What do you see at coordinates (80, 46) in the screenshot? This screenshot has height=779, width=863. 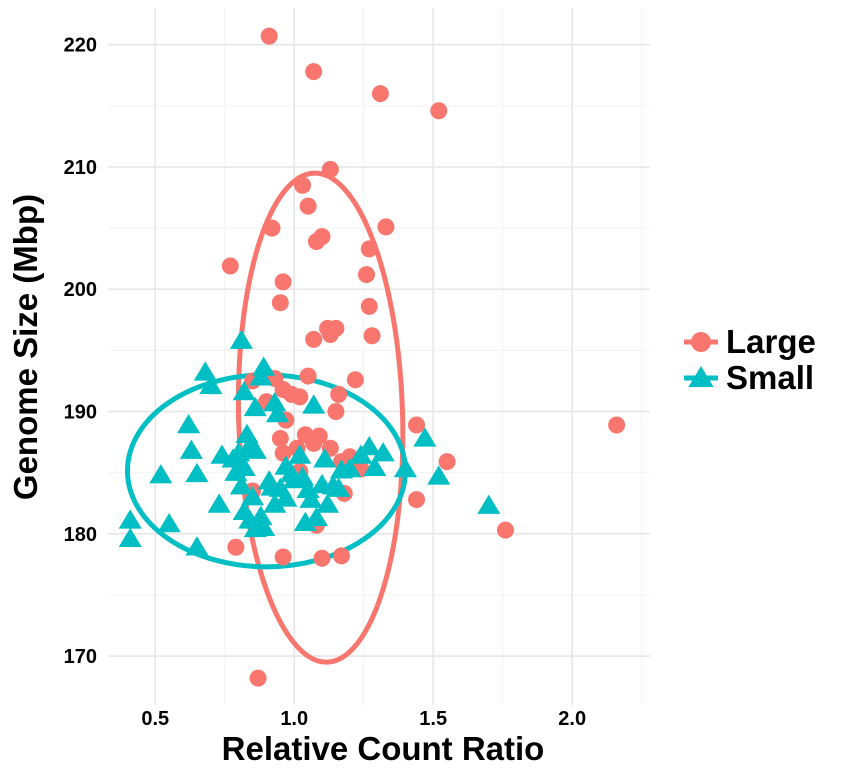 I see `y-tick-label: 220` at bounding box center [80, 46].